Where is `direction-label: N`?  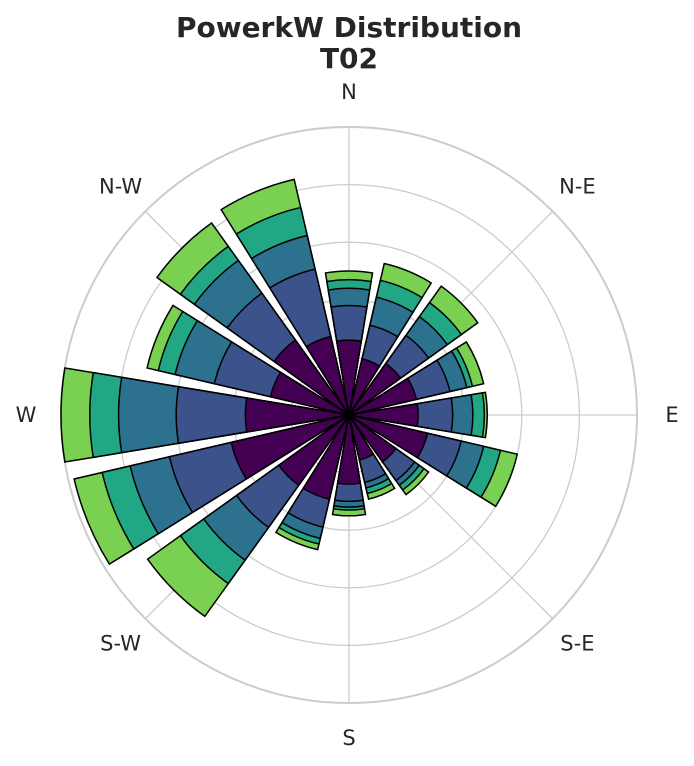
direction-label: N is located at coordinates (349, 92).